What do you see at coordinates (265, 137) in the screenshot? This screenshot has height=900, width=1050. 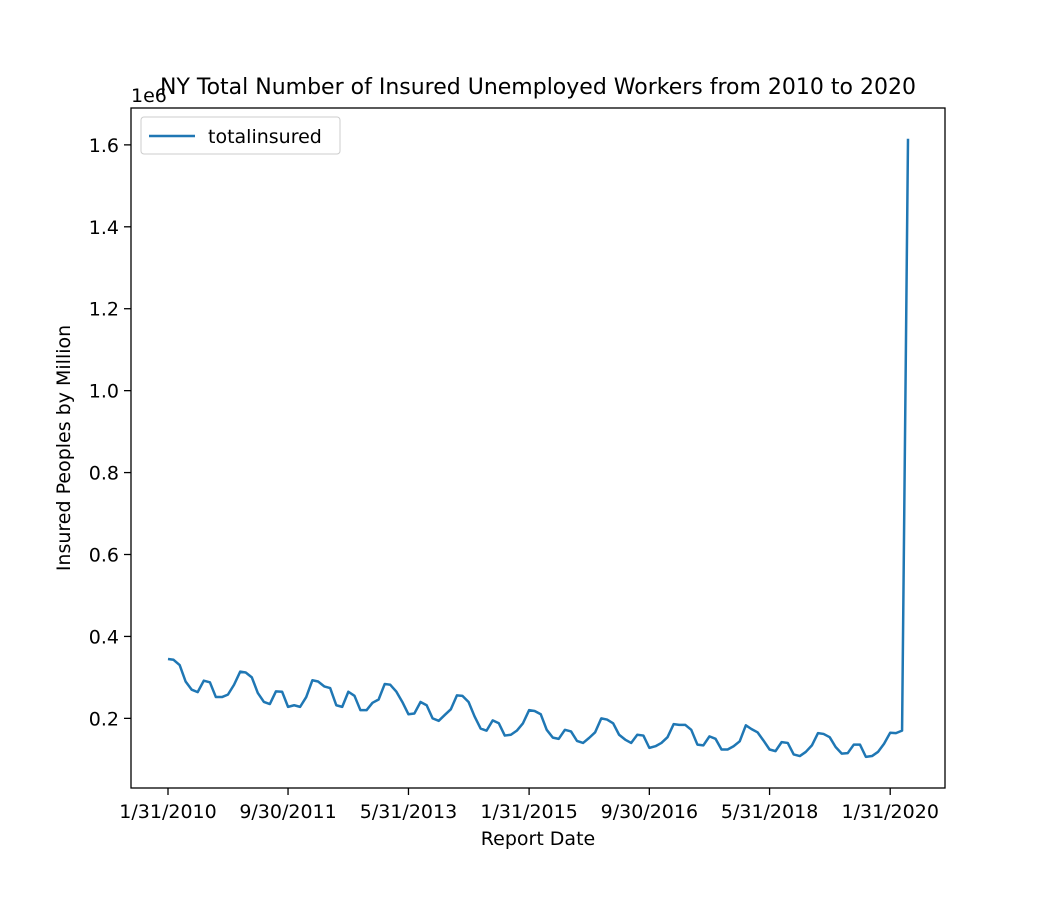 I see `legend-label: totalinsured` at bounding box center [265, 137].